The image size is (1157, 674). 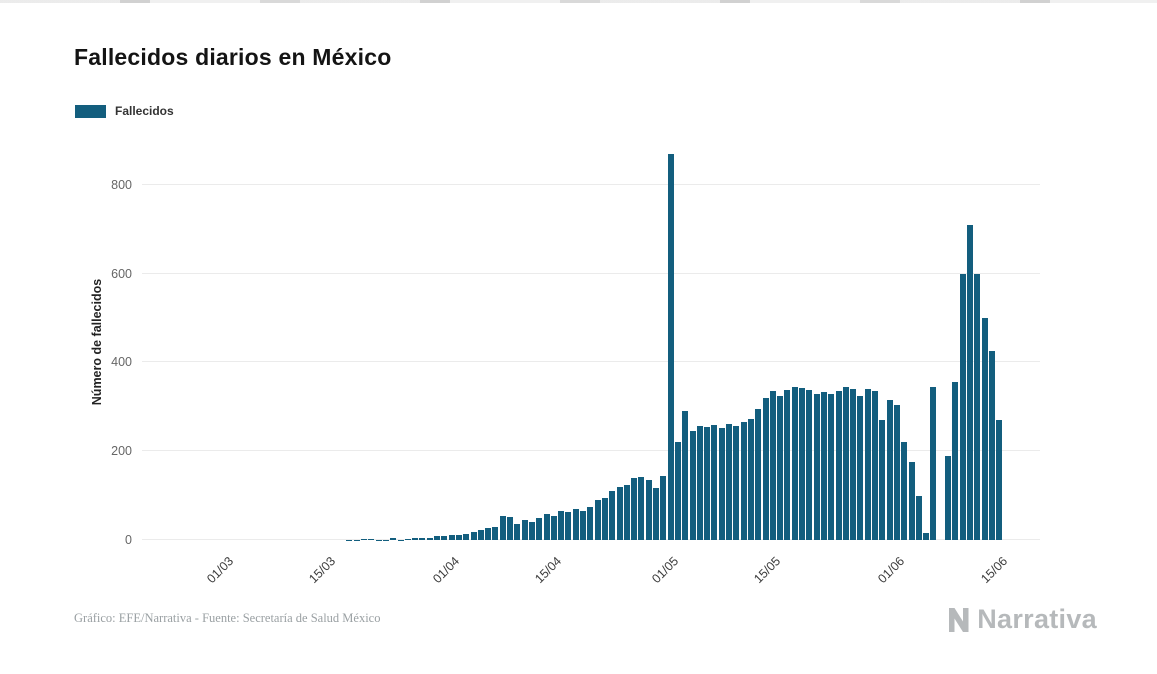 What do you see at coordinates (446, 570) in the screenshot?
I see `x-tick-label: 01/04` at bounding box center [446, 570].